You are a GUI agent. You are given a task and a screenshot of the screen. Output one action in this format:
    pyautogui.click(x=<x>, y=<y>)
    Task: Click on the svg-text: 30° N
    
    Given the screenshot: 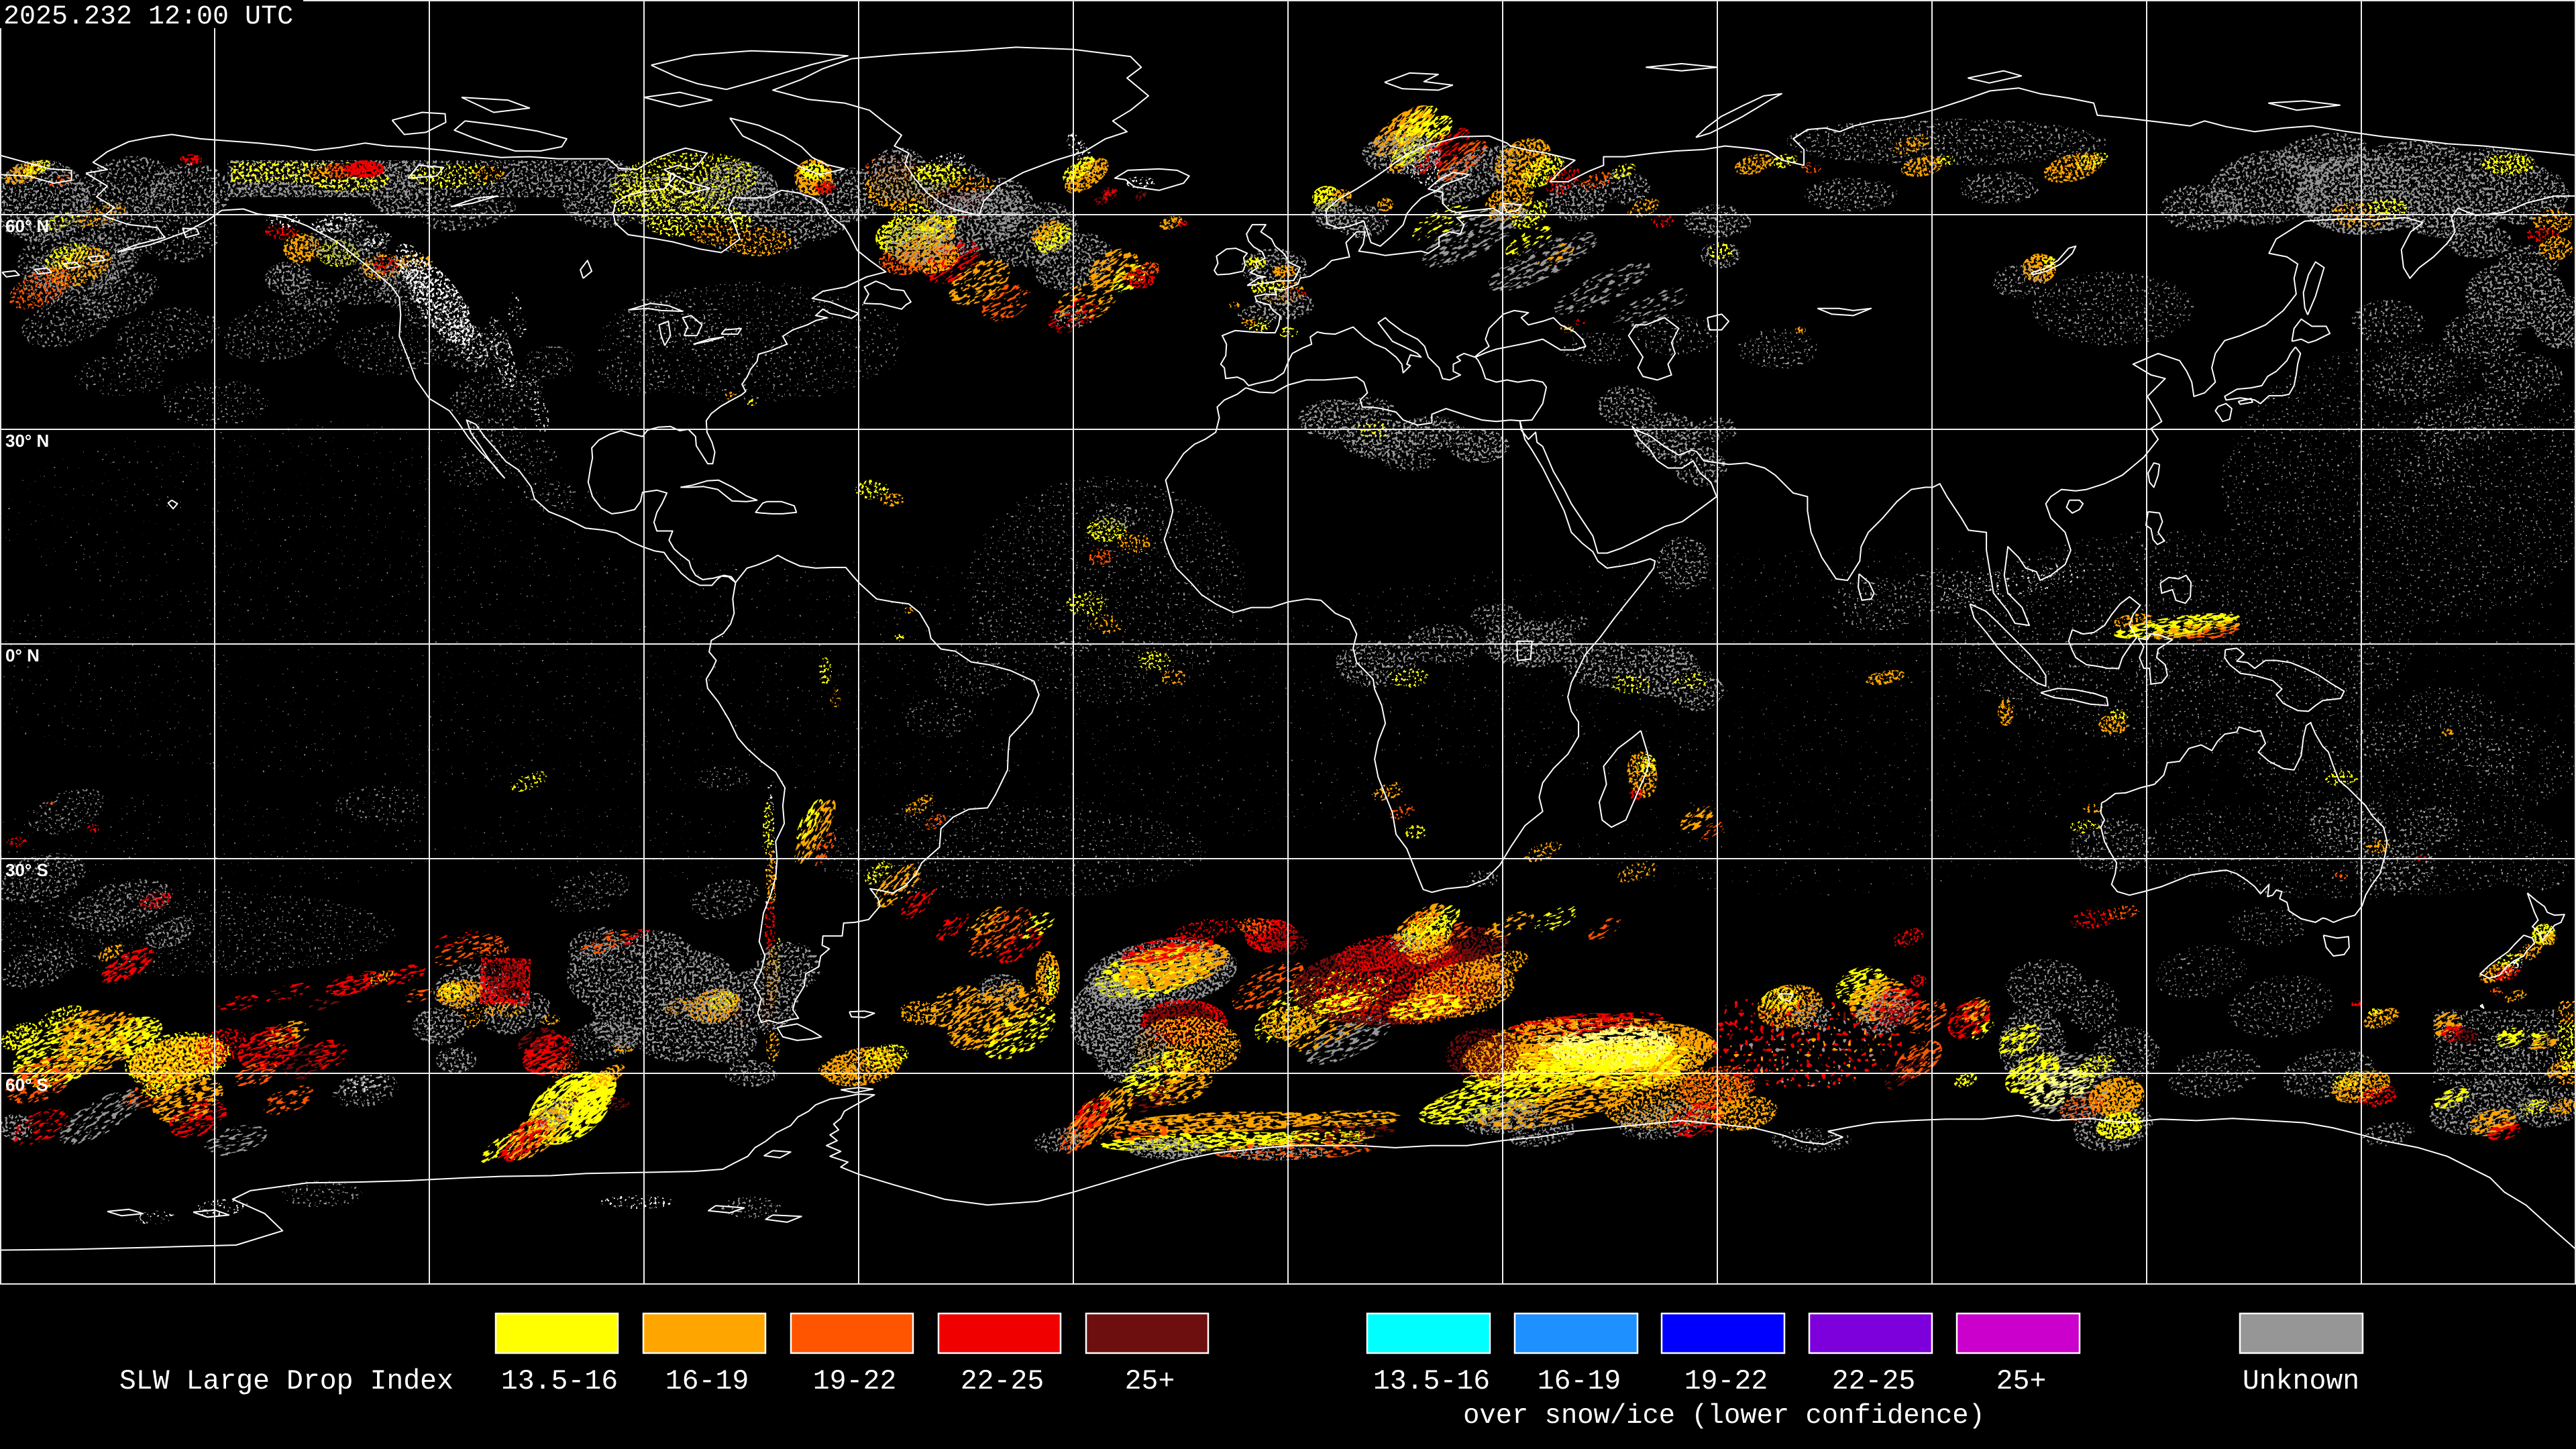 What is the action you would take?
    pyautogui.click(x=27, y=441)
    